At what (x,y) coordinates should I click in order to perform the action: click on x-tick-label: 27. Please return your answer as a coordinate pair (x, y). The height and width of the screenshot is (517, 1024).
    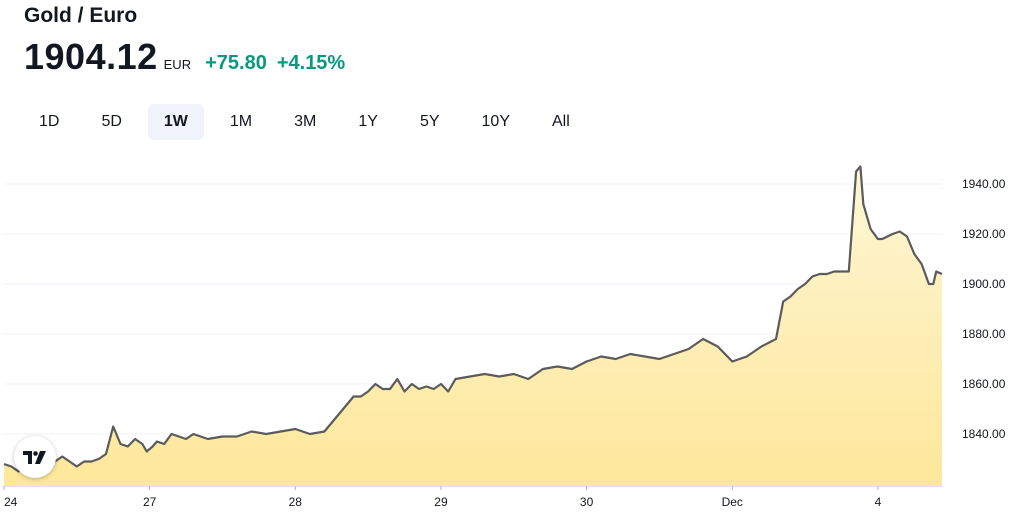
    Looking at the image, I should click on (150, 502).